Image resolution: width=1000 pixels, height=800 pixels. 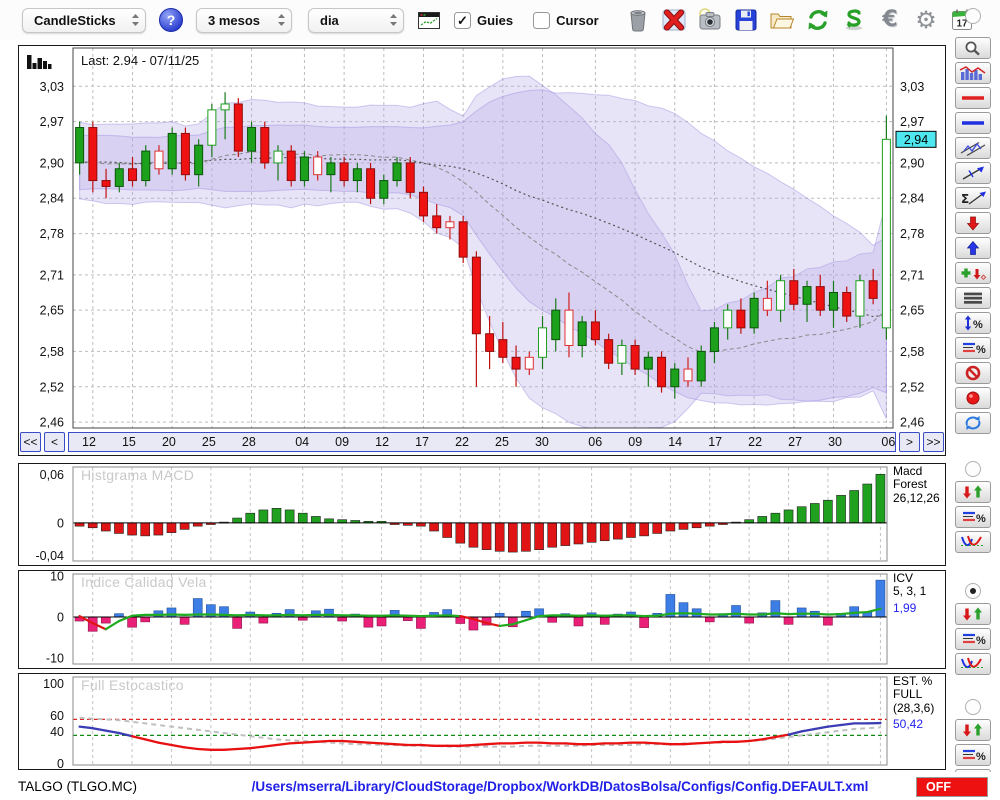 What do you see at coordinates (963, 24) in the screenshot?
I see `calendar-day-label: 17` at bounding box center [963, 24].